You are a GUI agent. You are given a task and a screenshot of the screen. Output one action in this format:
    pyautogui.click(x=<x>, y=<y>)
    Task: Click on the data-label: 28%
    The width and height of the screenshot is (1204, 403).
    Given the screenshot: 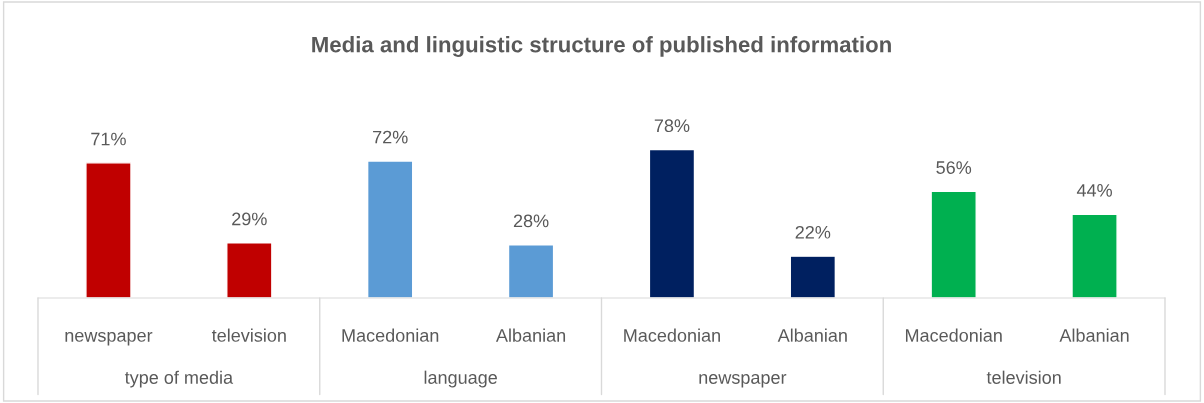 What is the action you would take?
    pyautogui.click(x=531, y=221)
    